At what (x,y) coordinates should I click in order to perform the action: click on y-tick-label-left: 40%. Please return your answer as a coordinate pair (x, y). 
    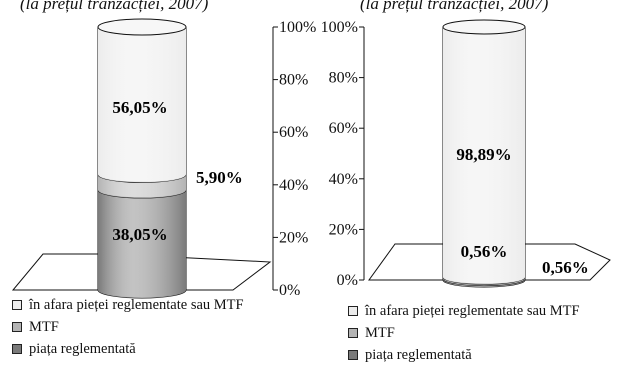
    Looking at the image, I should click on (293, 185).